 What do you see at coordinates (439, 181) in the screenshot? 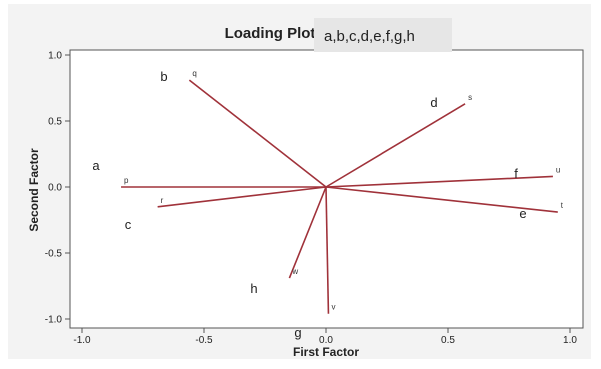
I see `vector-u` at bounding box center [439, 181].